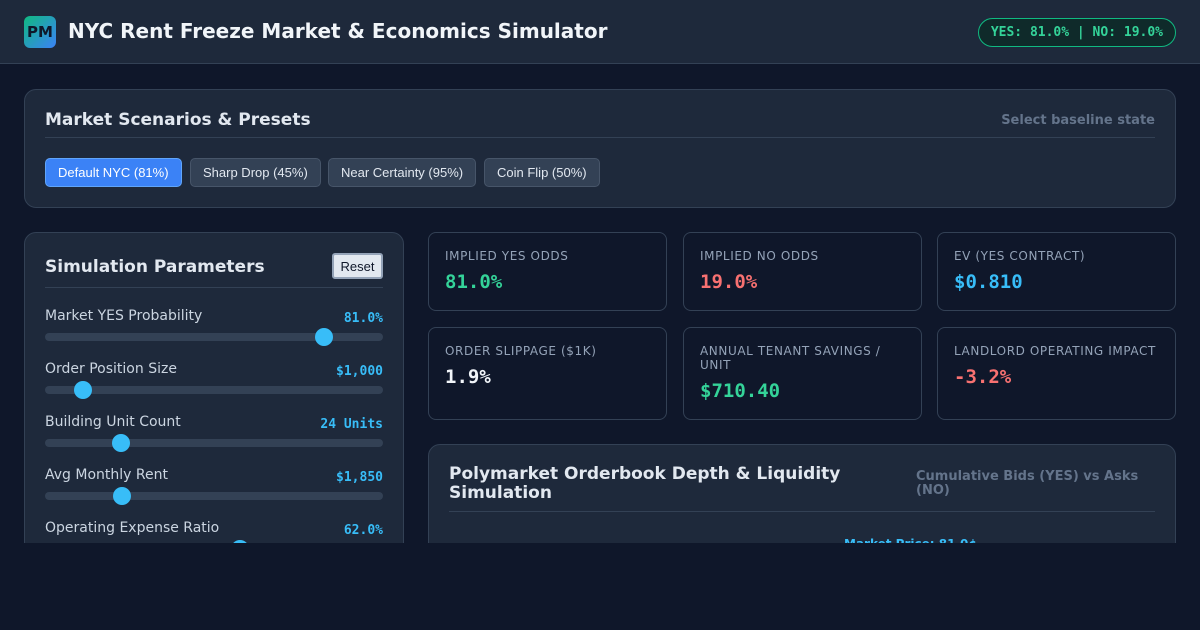  Describe the element at coordinates (802, 271) in the screenshot. I see `implied-no-odds-card: IMPLIED NO ODDS 19.0%` at that location.